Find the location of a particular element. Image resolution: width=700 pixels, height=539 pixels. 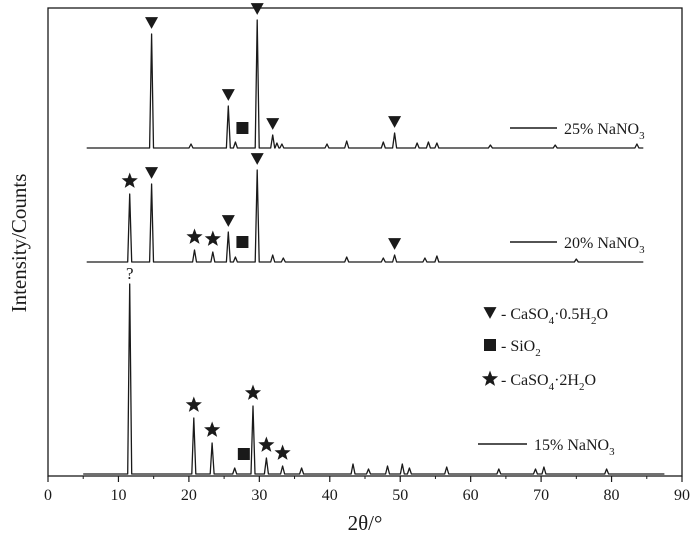

x-tick-label: 70 is located at coordinates (541, 495).